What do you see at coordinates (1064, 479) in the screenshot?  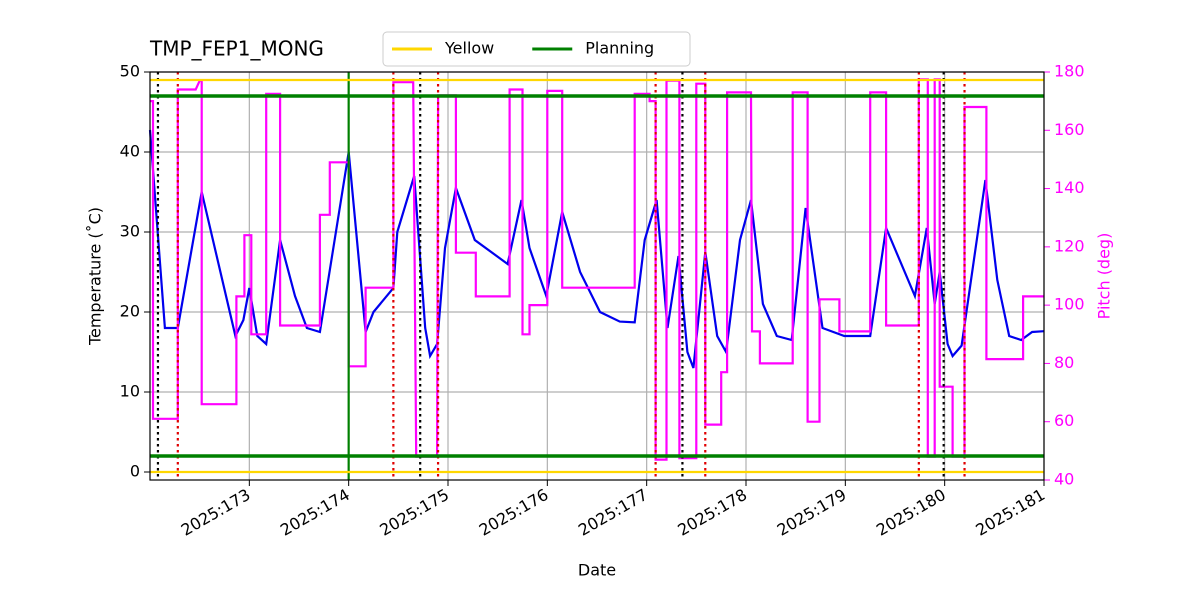 I see `y2-tick-label: 40` at bounding box center [1064, 479].